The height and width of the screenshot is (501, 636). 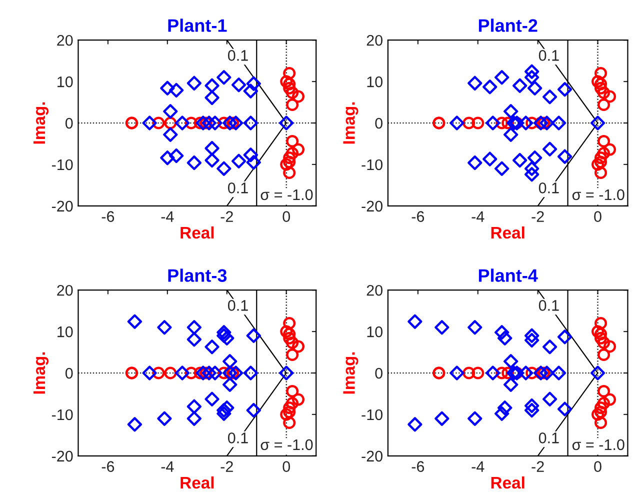 I want to click on chart-title: Plant-1, so click(x=197, y=25).